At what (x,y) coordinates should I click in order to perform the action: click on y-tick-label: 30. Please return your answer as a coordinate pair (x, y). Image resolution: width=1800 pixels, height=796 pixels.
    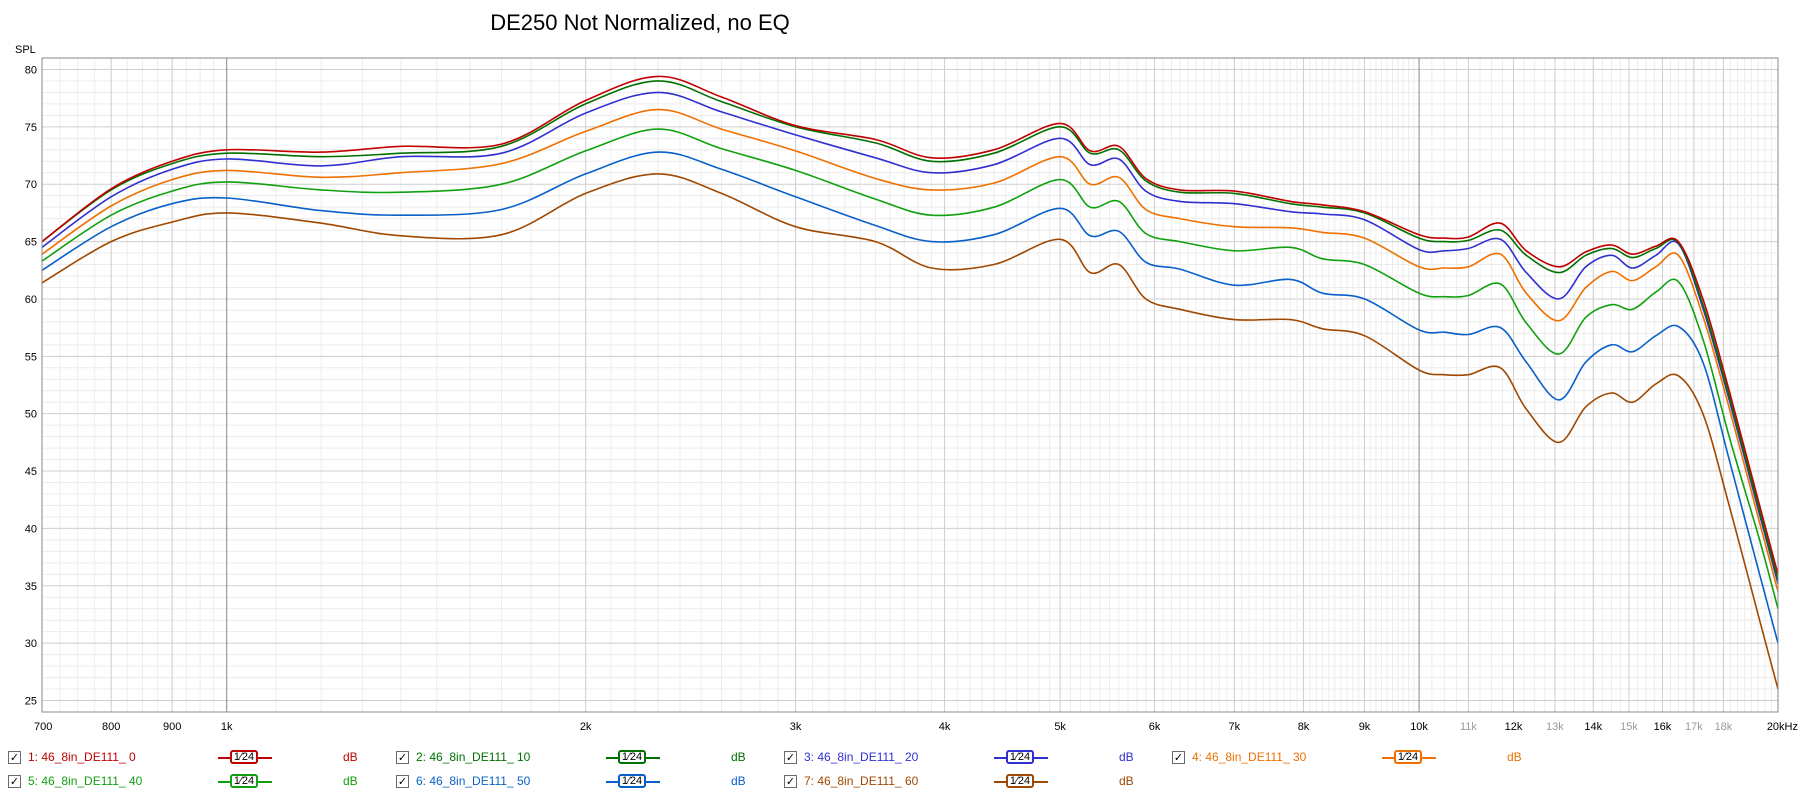
    Looking at the image, I should click on (31, 644).